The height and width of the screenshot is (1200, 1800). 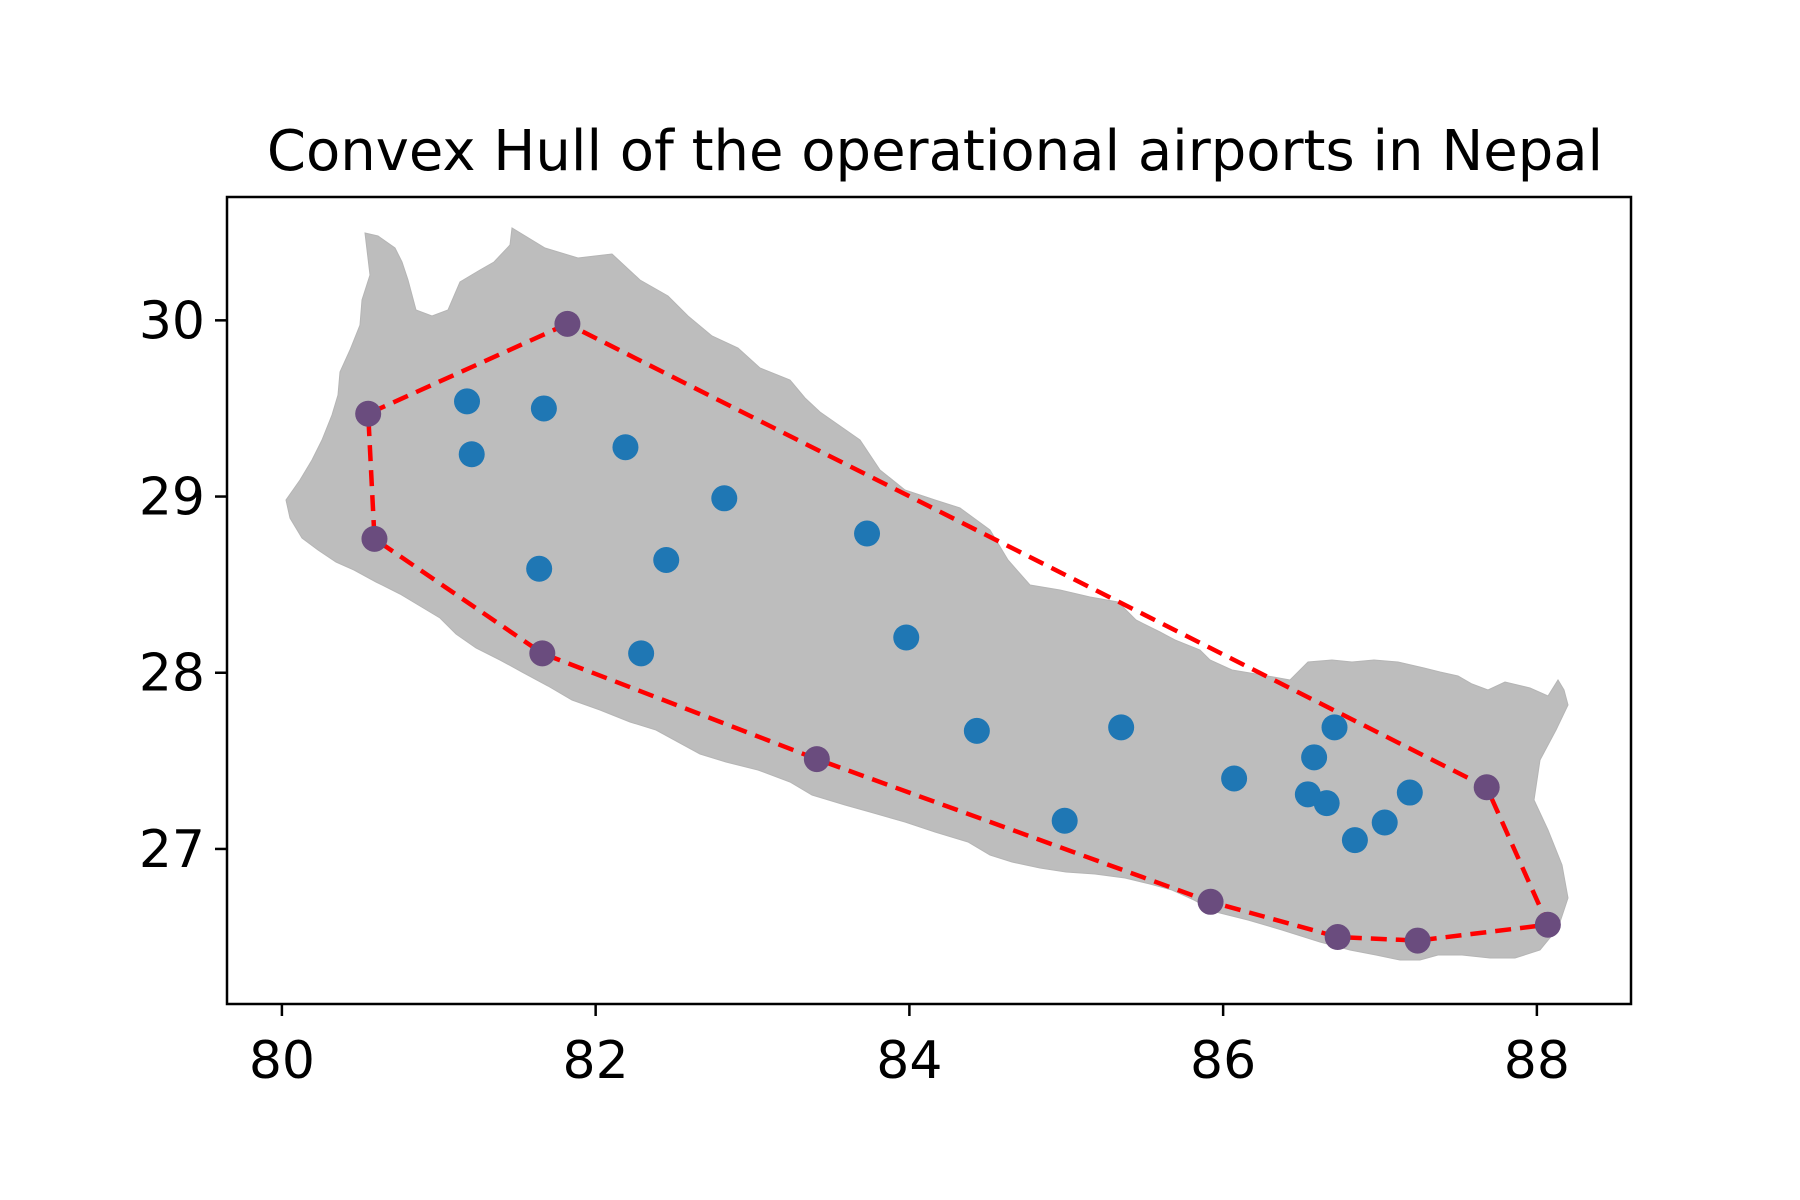 I want to click on y-tick-label: 28, so click(x=172, y=674).